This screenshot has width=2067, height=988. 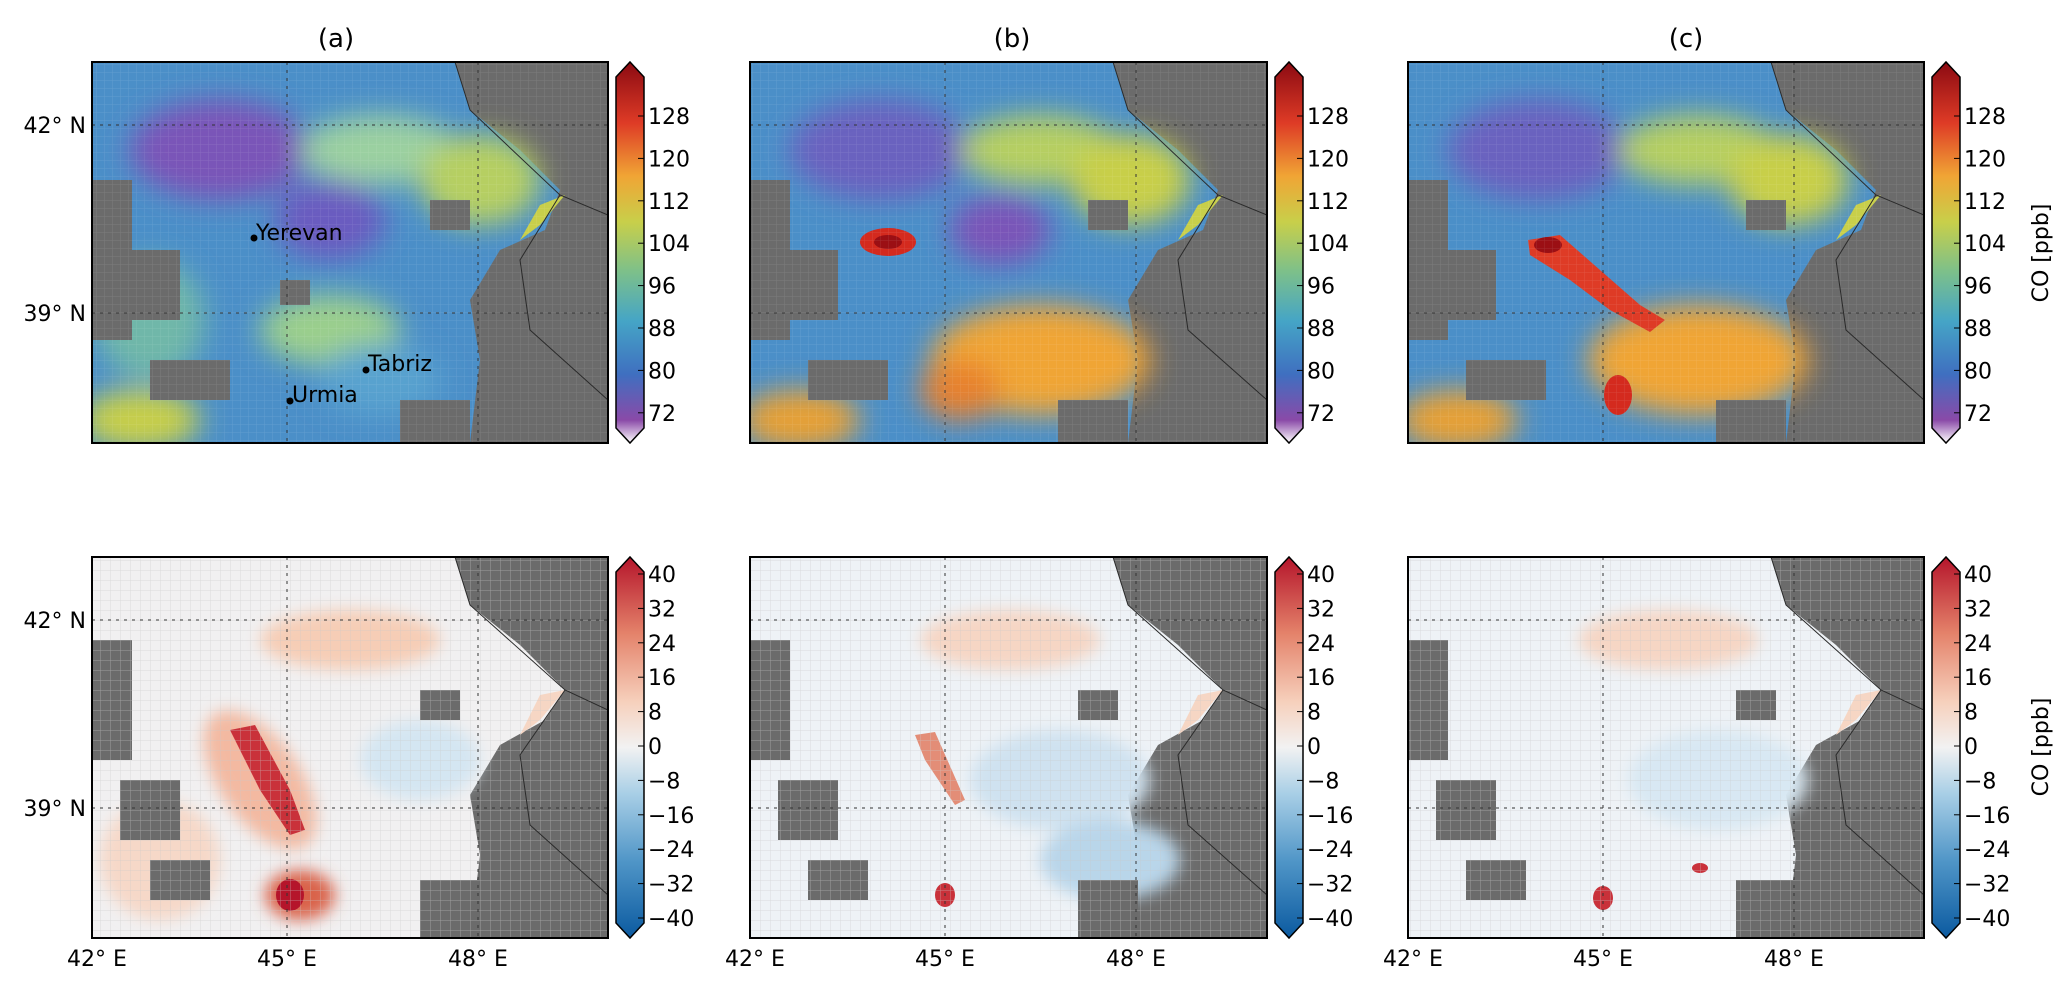 What do you see at coordinates (1603, 959) in the screenshot?
I see `lon-tick-45e-c: 45° E` at bounding box center [1603, 959].